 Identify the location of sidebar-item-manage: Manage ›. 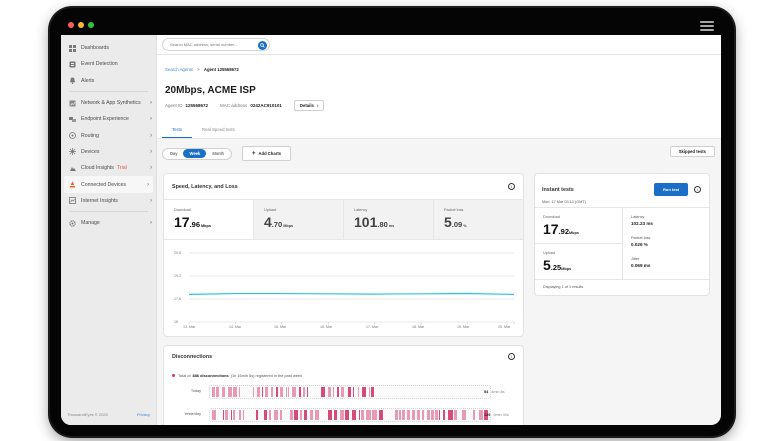
(108, 223).